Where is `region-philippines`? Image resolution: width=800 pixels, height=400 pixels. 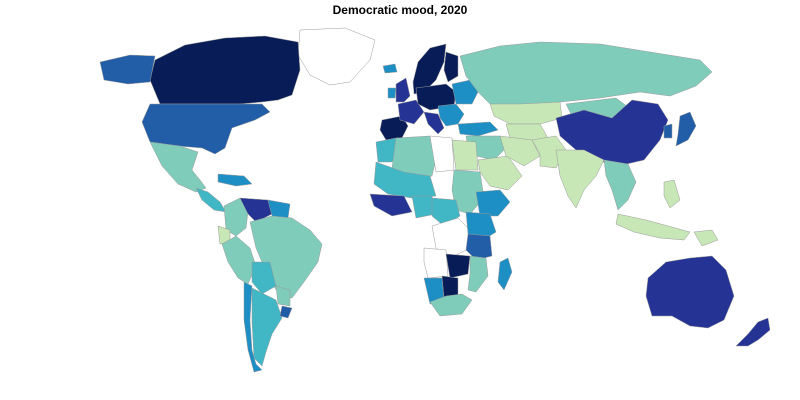 region-philippines is located at coordinates (672, 194).